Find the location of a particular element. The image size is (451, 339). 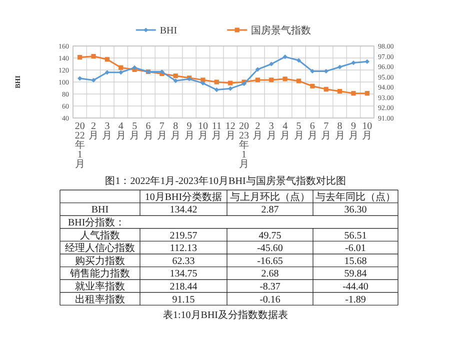

x-tick-label: 12月 is located at coordinates (230, 131).